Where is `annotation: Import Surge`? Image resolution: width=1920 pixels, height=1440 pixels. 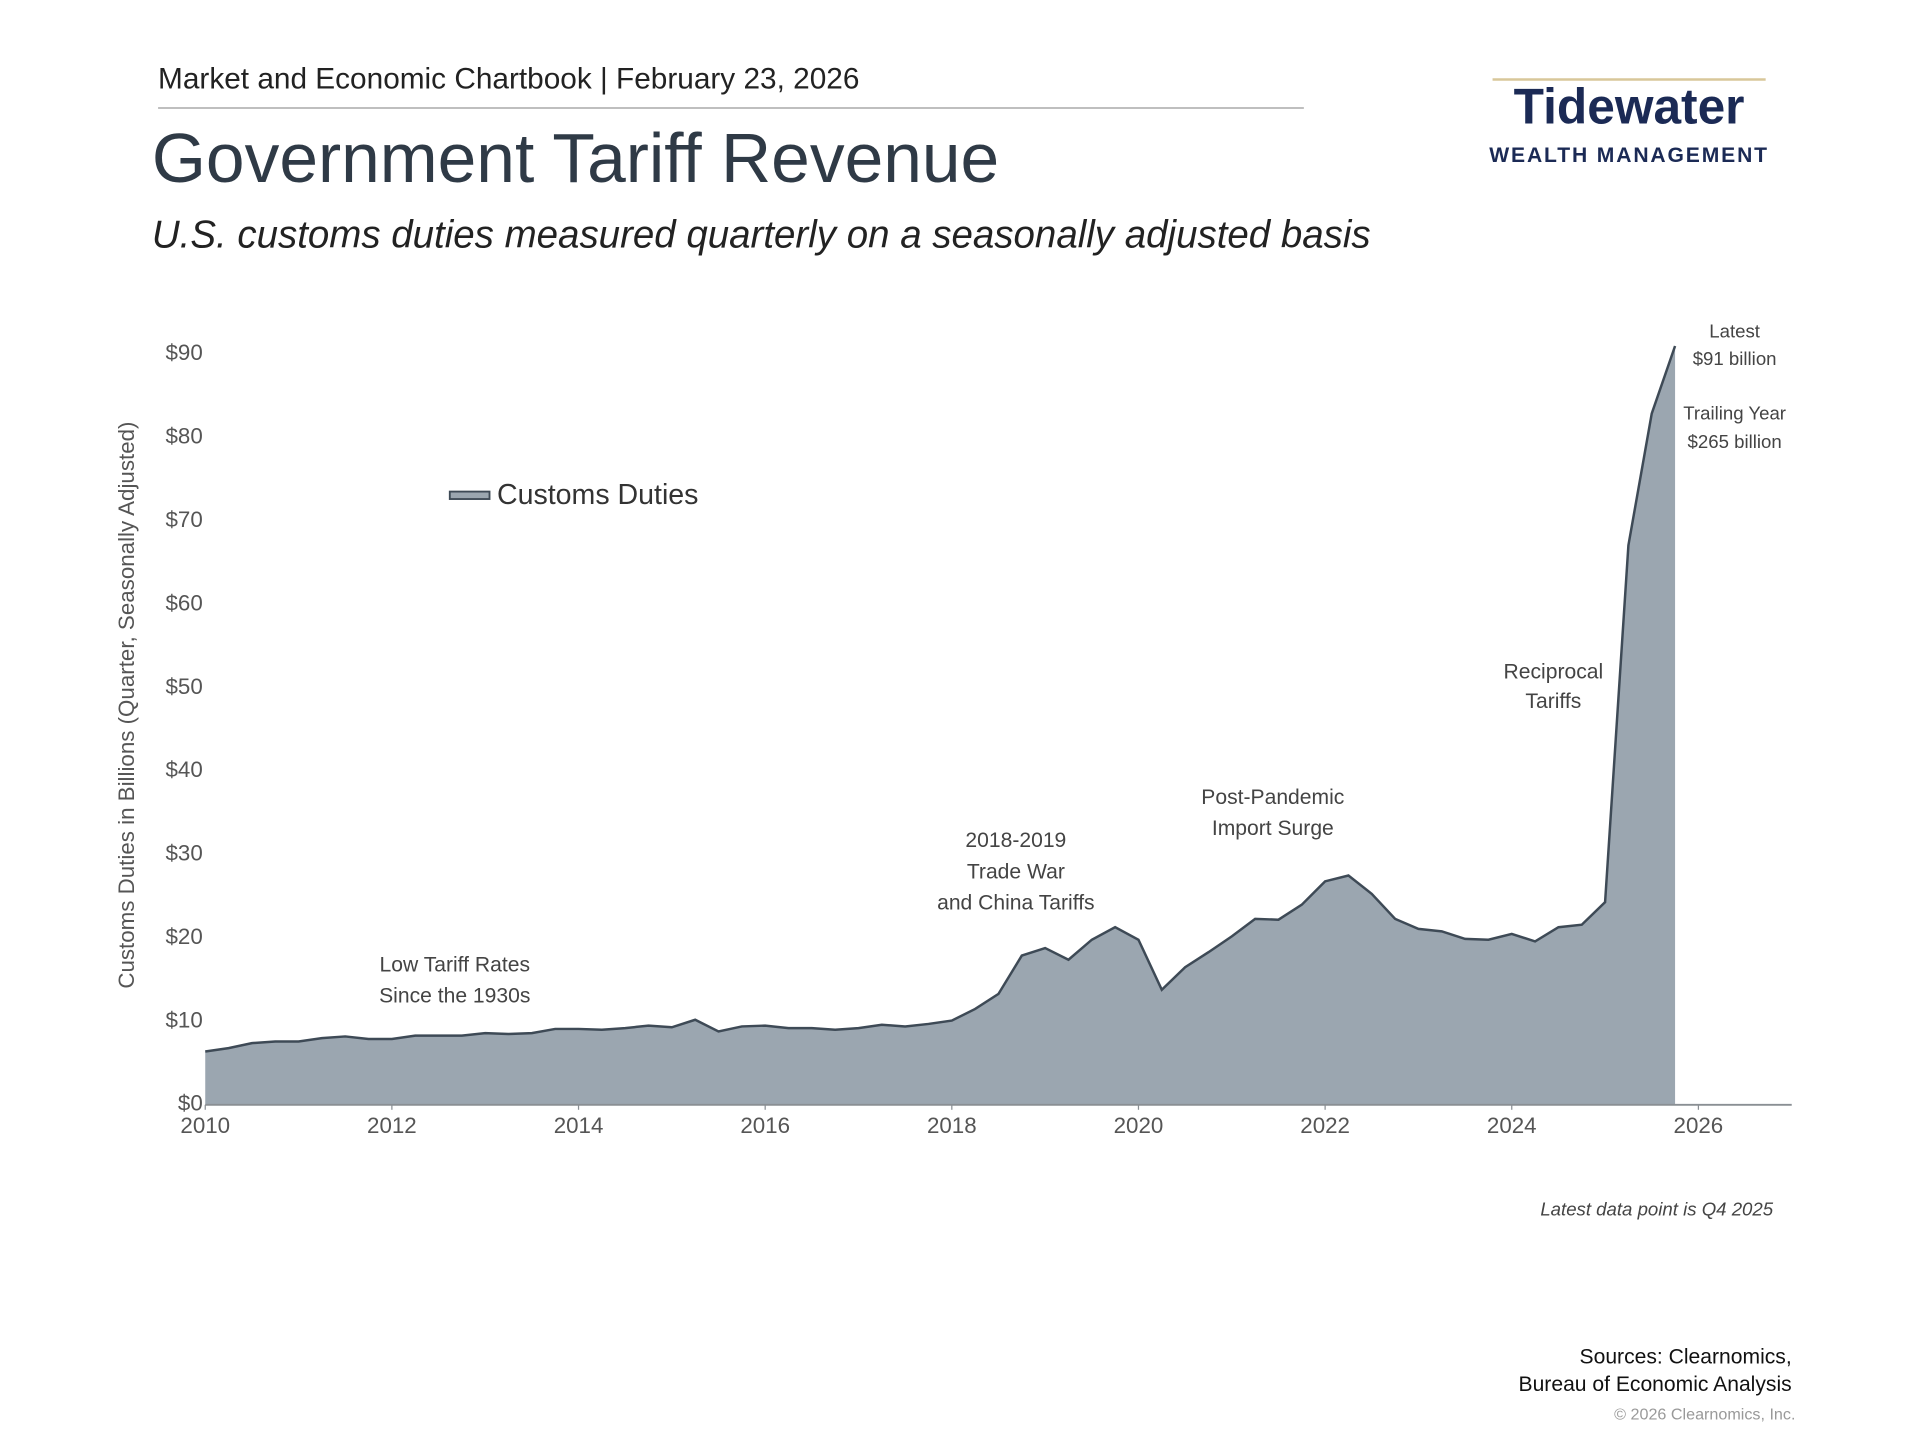 annotation: Import Surge is located at coordinates (1273, 828).